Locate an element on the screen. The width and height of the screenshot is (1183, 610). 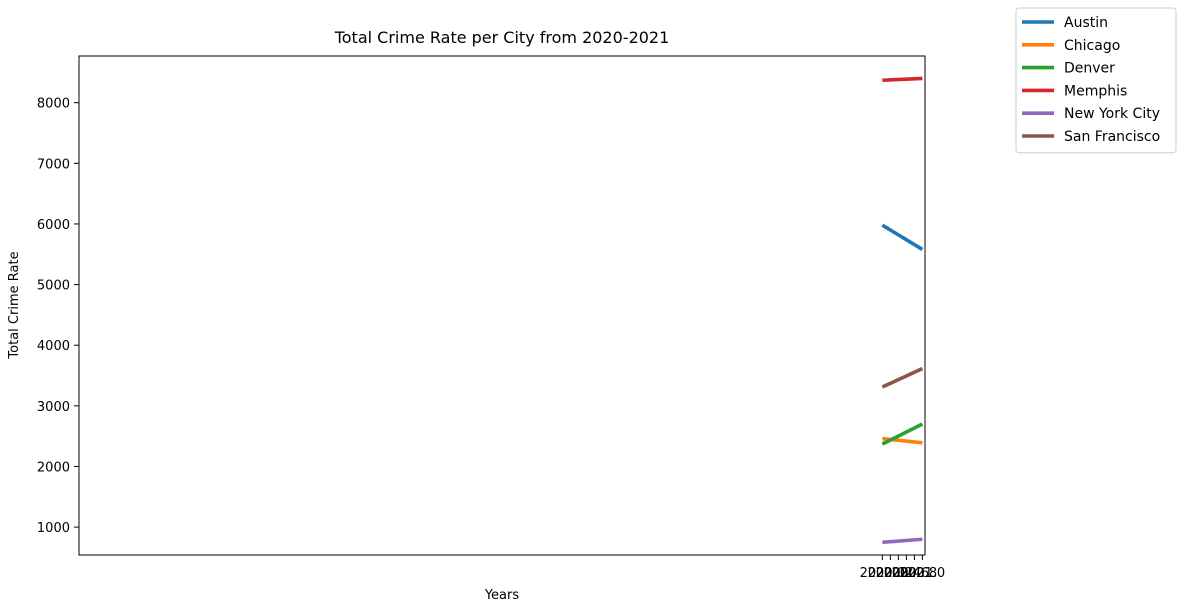
y-axis-label: Total Crime Rate is located at coordinates (14, 305).